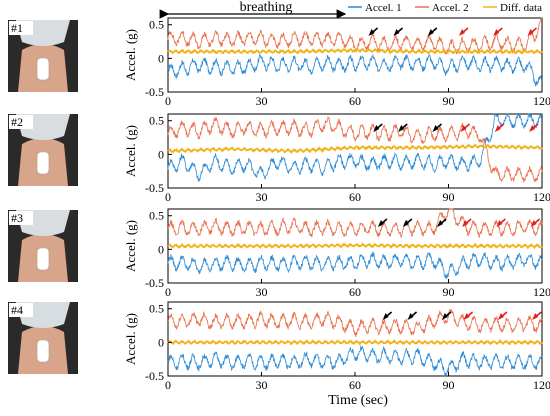 This screenshot has width=550, height=416. What do you see at coordinates (43, 150) in the screenshot?
I see `subject-photo: #2` at bounding box center [43, 150].